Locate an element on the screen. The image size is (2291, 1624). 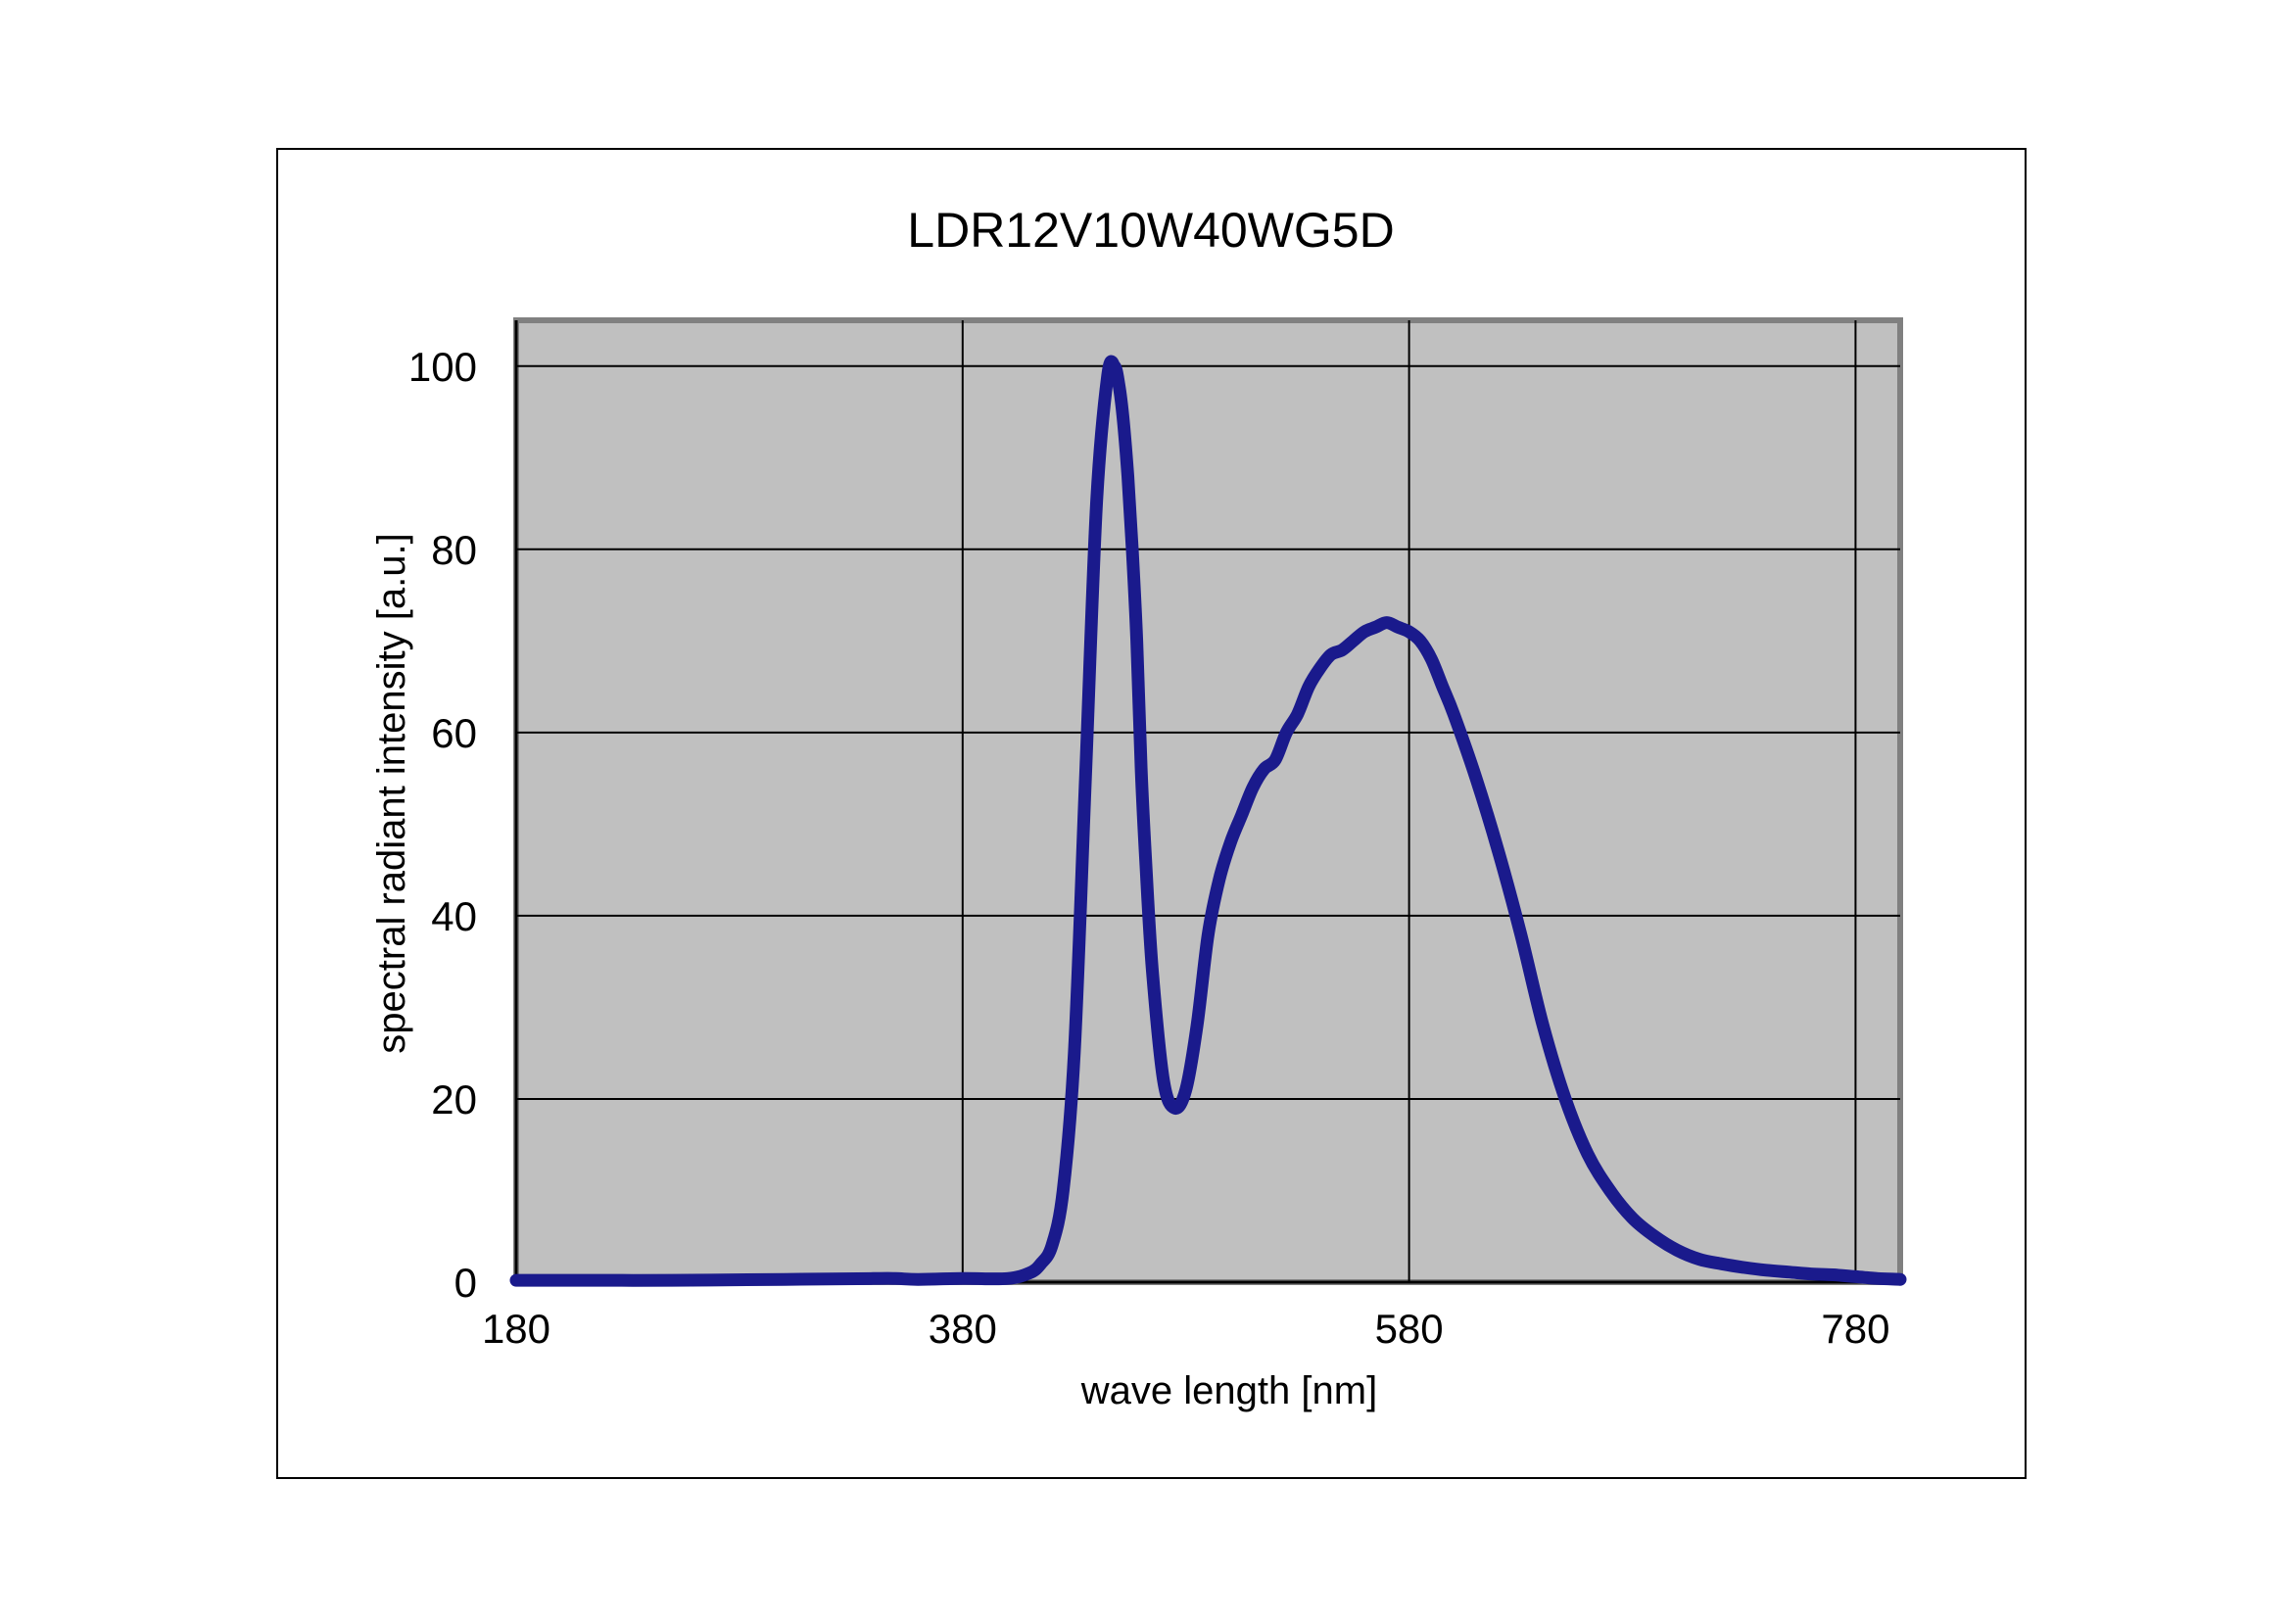
x-tick-labels: 180 380 580 780 is located at coordinates (1185, 1329).